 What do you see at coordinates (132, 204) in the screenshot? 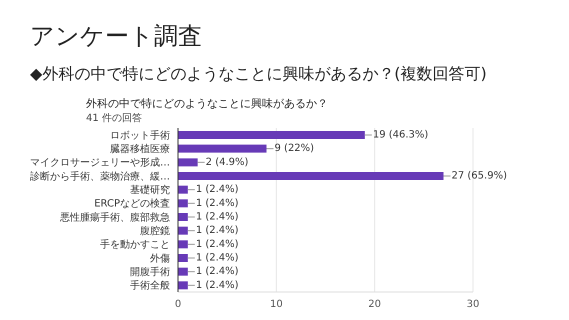
I see `y-tick-label: ERCPなどの検査` at bounding box center [132, 204].